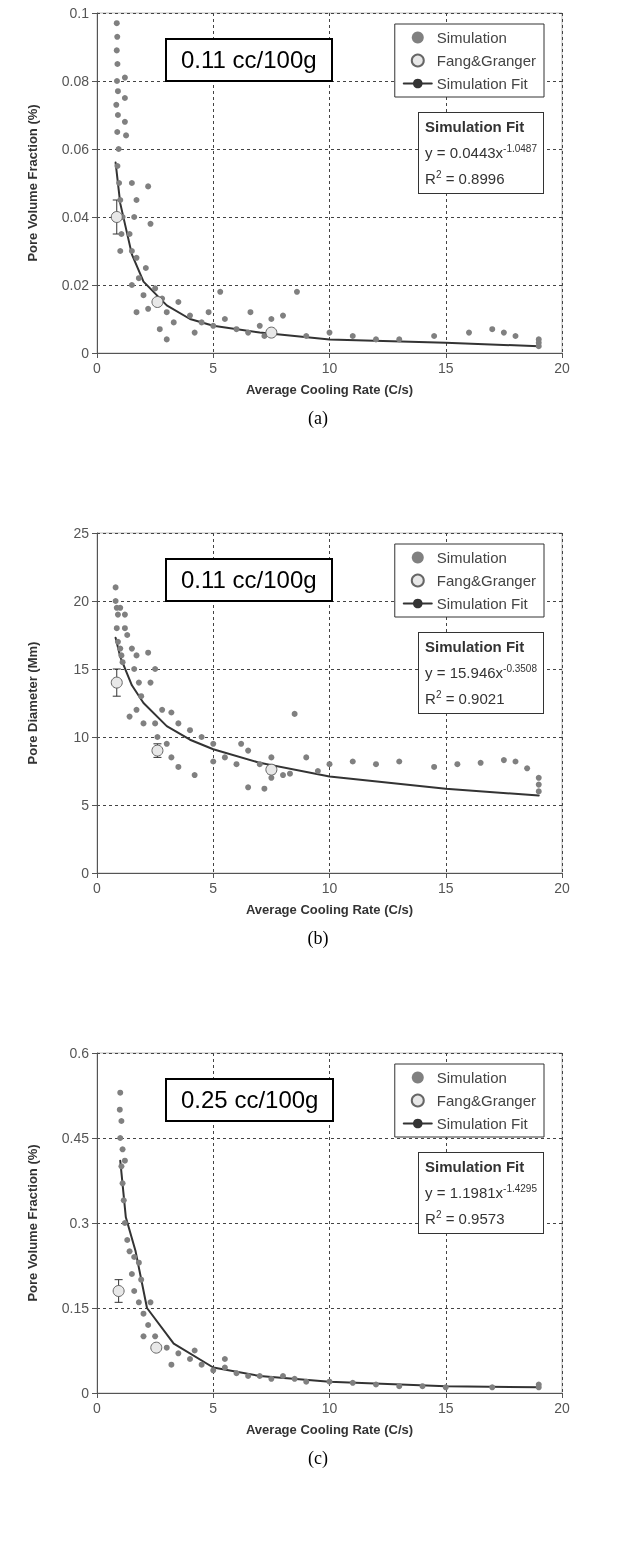 The height and width of the screenshot is (1562, 636). I want to click on y-axis-title: Pore Diameter (Mm), so click(32, 703).